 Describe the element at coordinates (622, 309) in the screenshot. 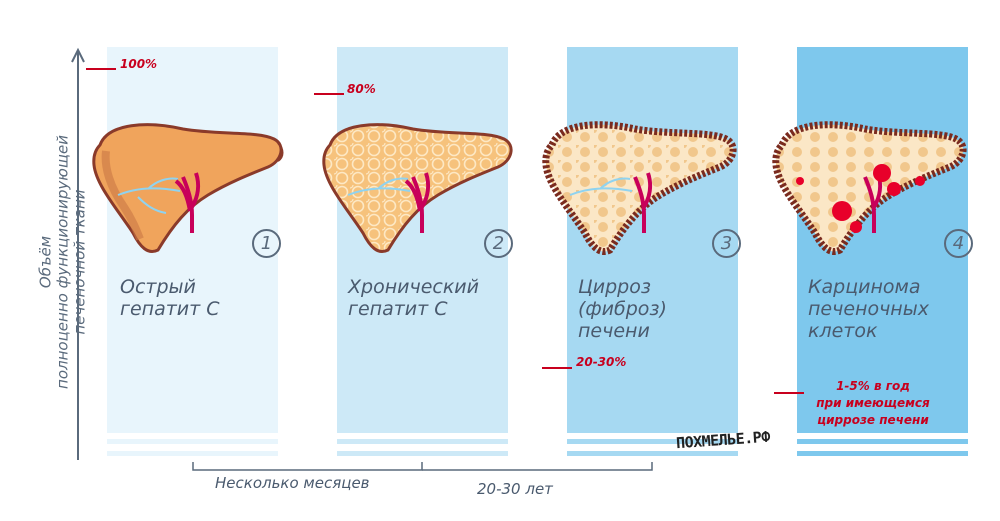

I see `stage-label-3: Цирроз (фиброз) печени` at that location.